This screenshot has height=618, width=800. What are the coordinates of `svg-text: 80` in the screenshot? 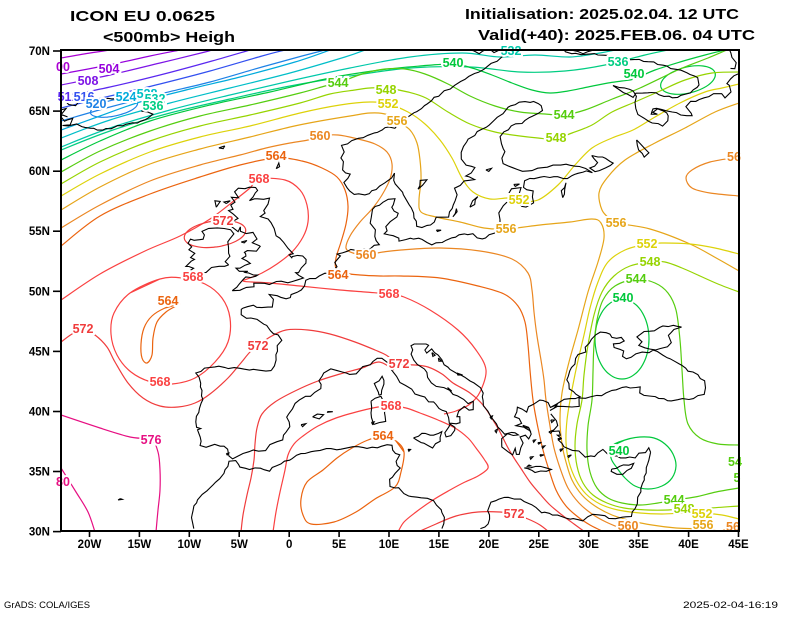 It's located at (63, 482).